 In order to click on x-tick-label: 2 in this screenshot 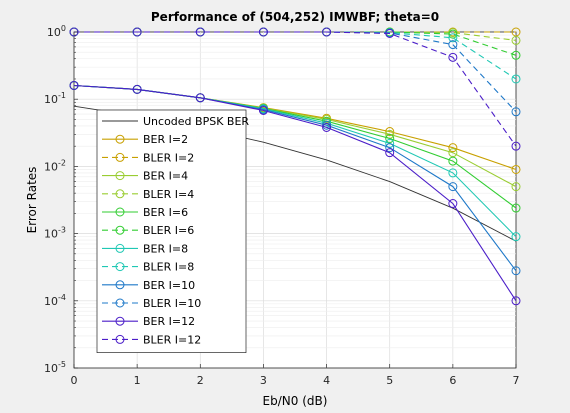, I will do `click(200, 380)`.